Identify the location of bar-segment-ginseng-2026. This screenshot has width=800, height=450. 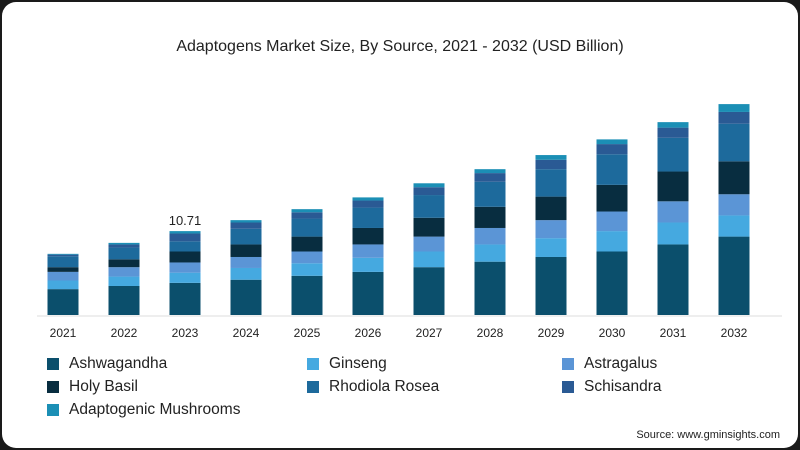
(368, 264).